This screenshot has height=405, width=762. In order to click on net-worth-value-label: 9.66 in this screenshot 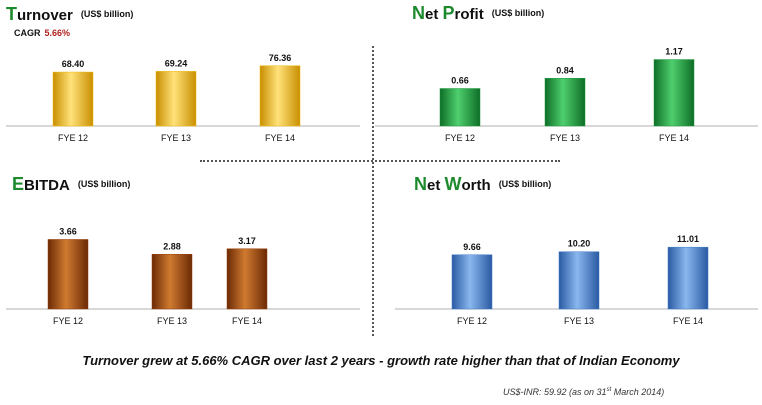, I will do `click(472, 247)`.